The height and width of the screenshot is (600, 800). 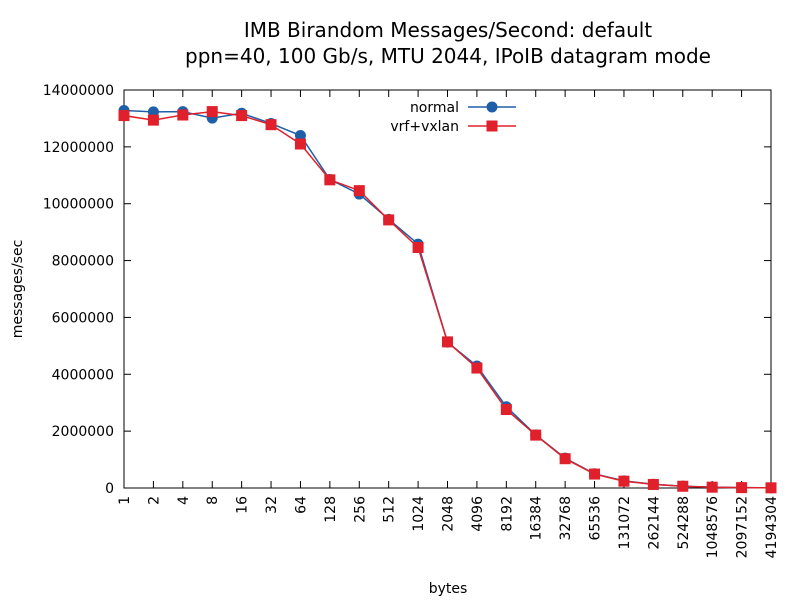 I want to click on x-tick-label: 512, so click(x=390, y=509).